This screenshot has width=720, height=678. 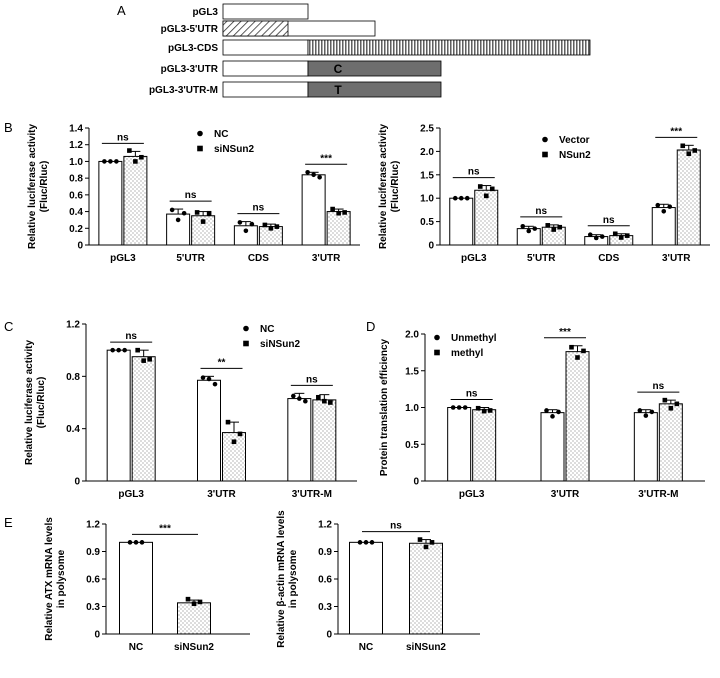 What do you see at coordinates (325, 607) in the screenshot?
I see `y-tick-label: 0.3` at bounding box center [325, 607].